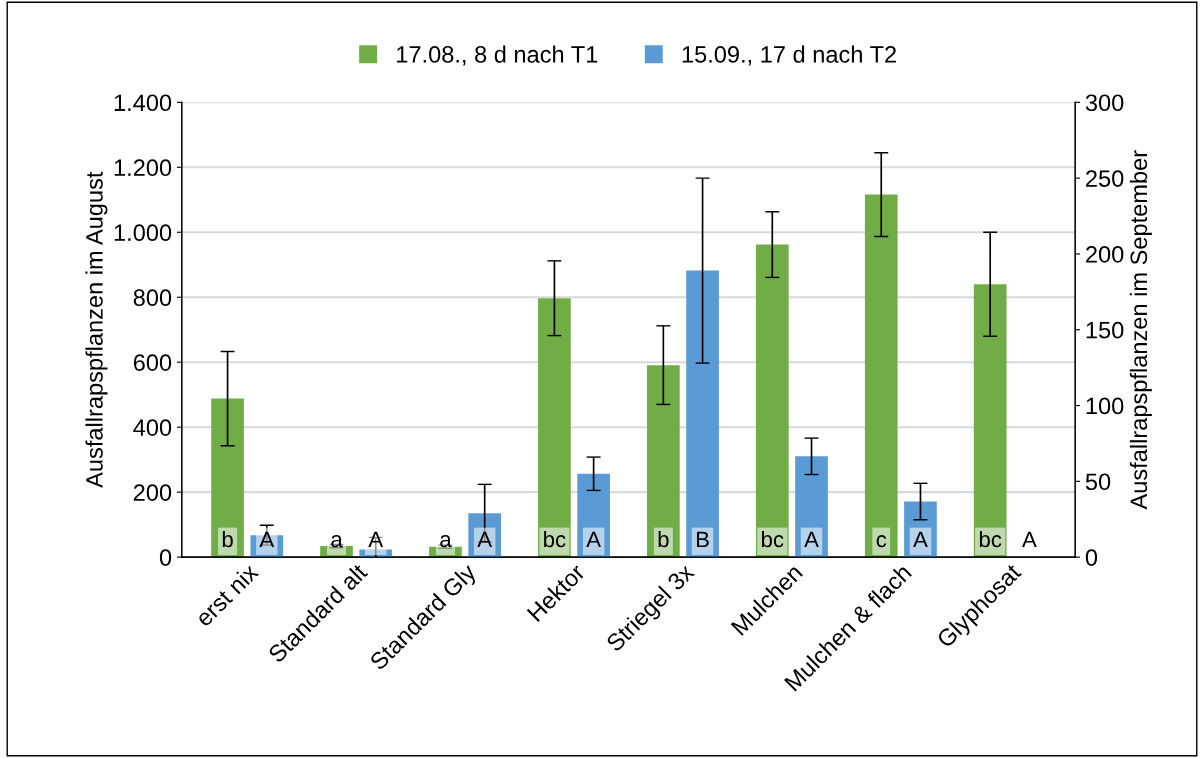 This screenshot has height=758, width=1204. What do you see at coordinates (702, 539) in the screenshot?
I see `data-label: B` at bounding box center [702, 539].